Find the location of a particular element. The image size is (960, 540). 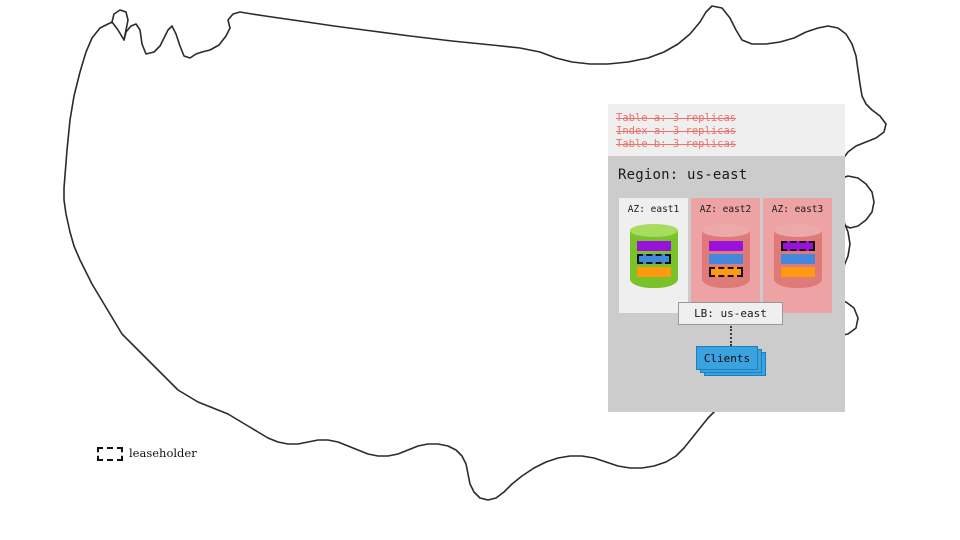

range-table-a-east3 is located at coordinates (797, 246).